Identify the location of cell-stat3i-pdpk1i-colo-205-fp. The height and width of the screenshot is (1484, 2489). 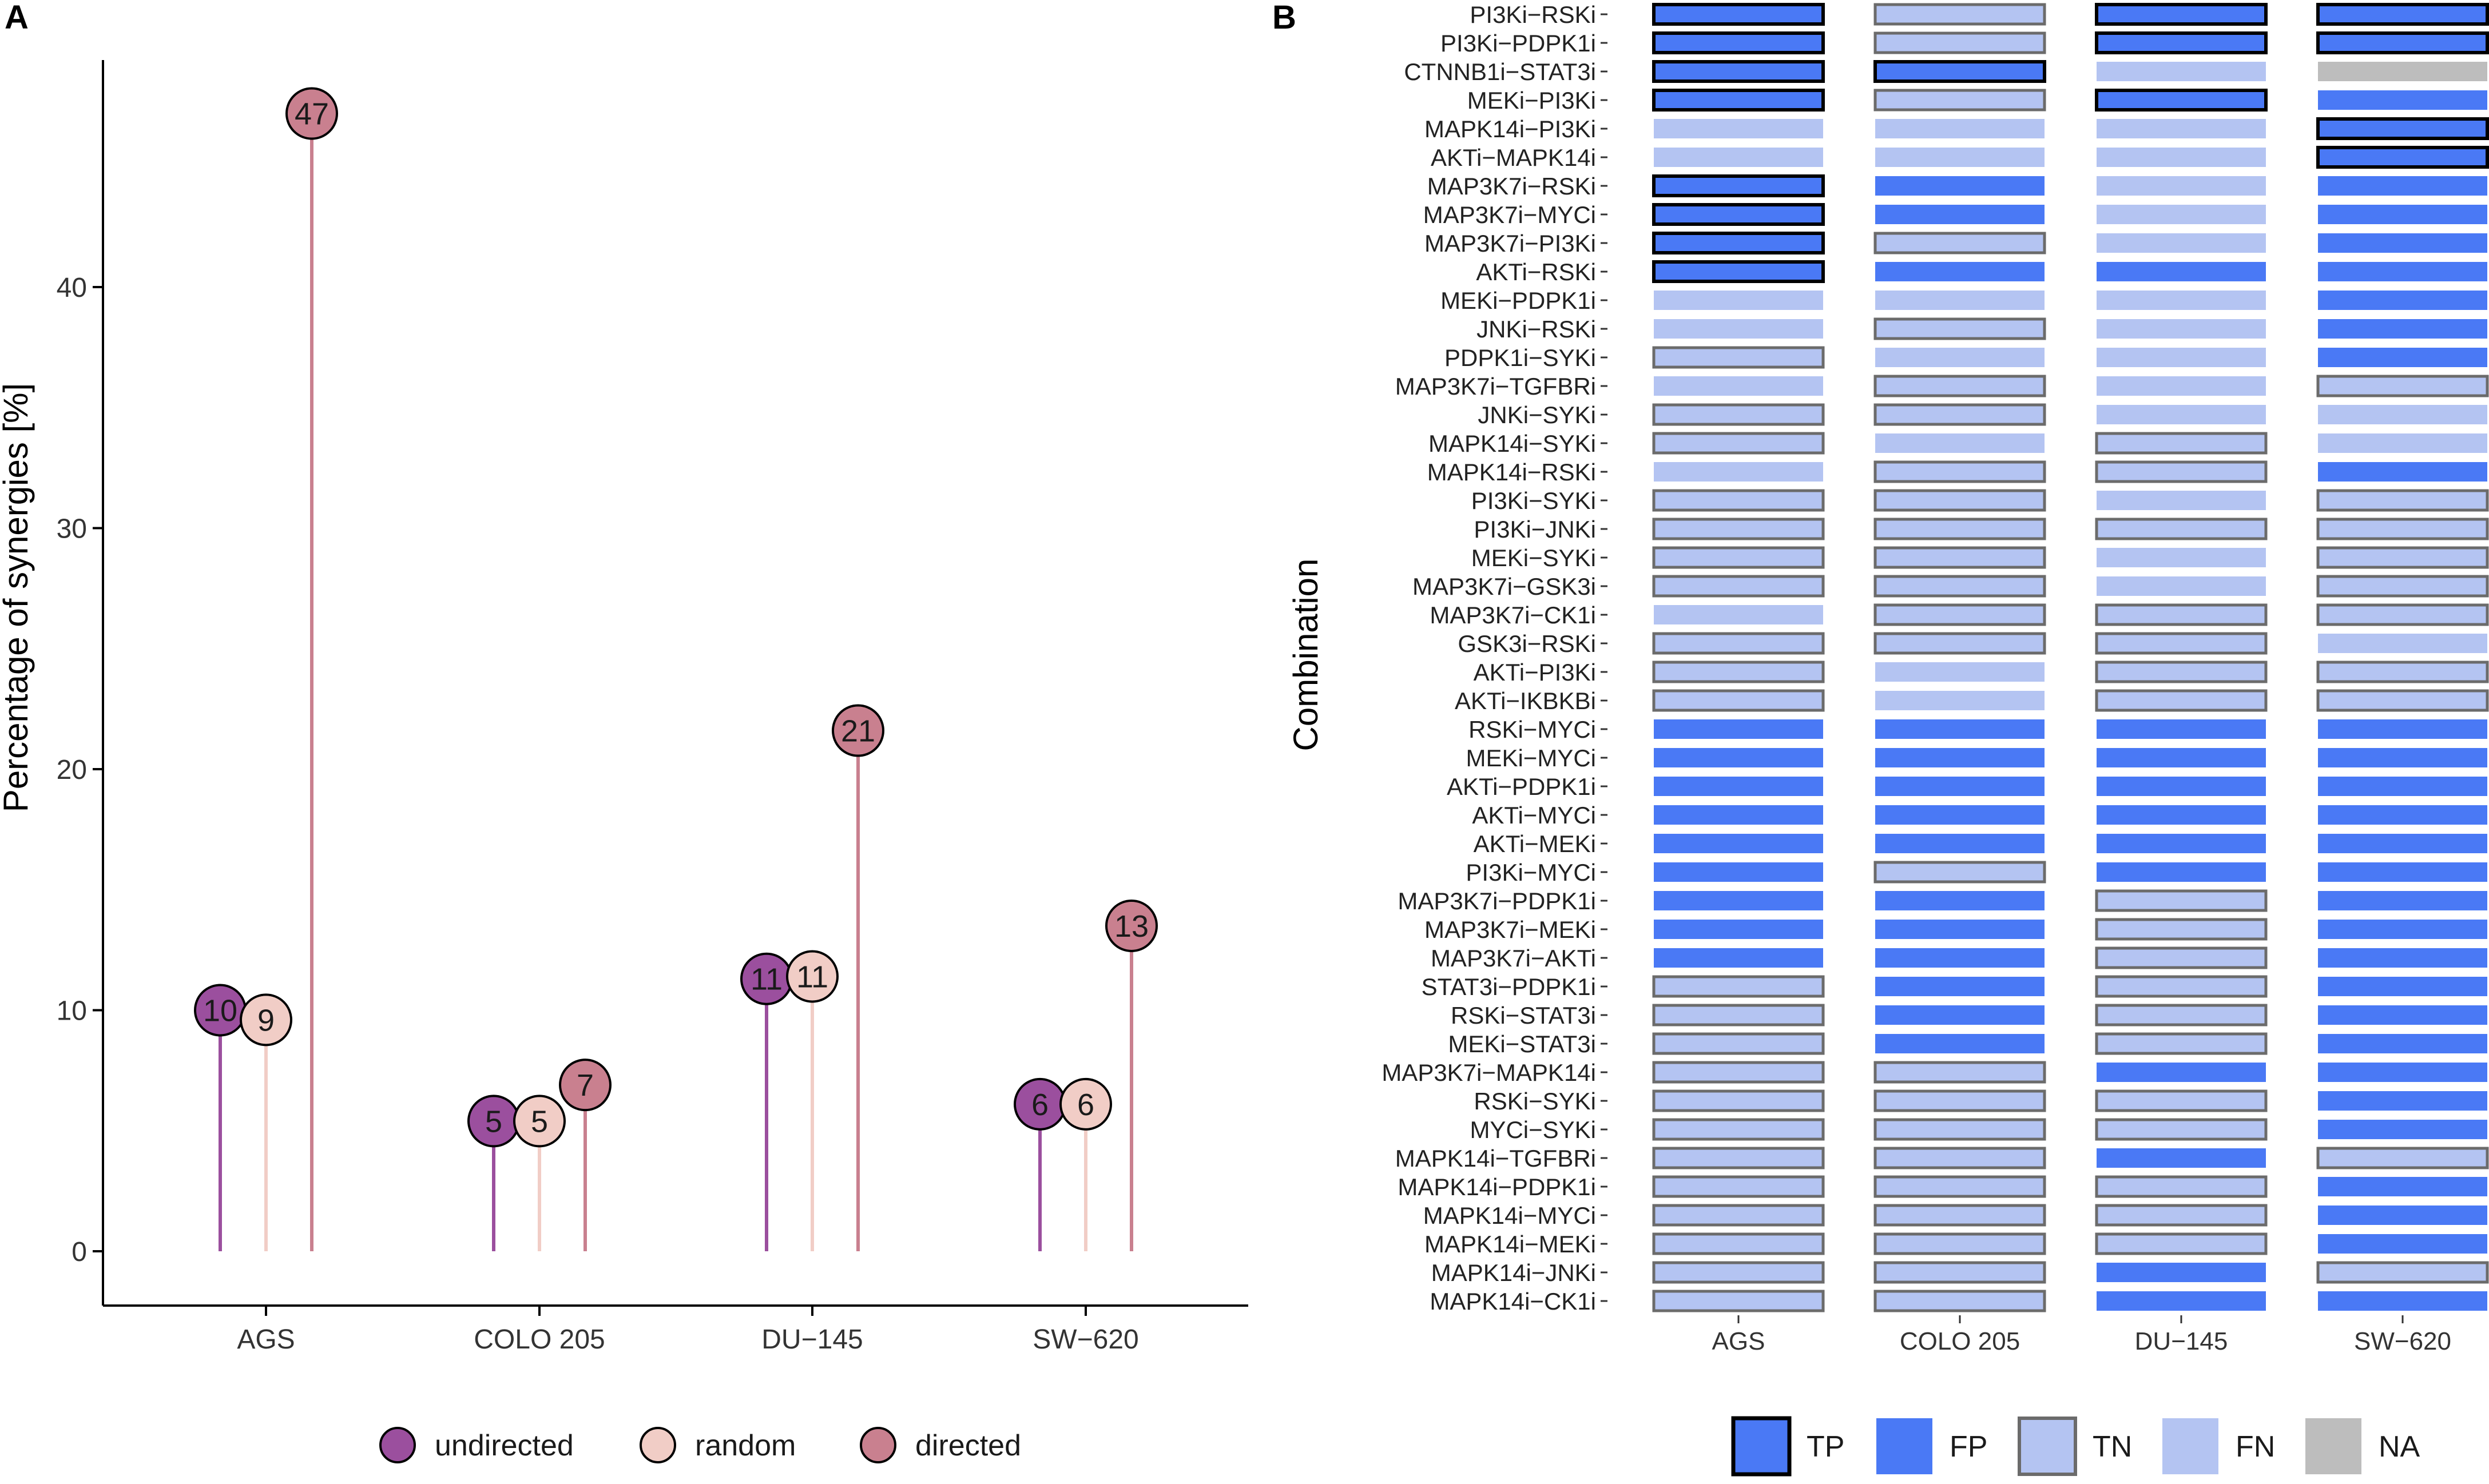
(1960, 986).